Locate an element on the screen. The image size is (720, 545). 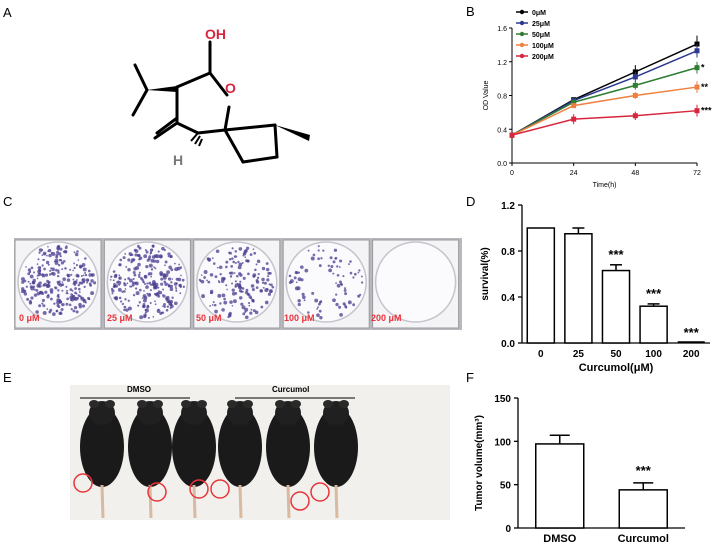
legend-marker is located at coordinates (522, 45).